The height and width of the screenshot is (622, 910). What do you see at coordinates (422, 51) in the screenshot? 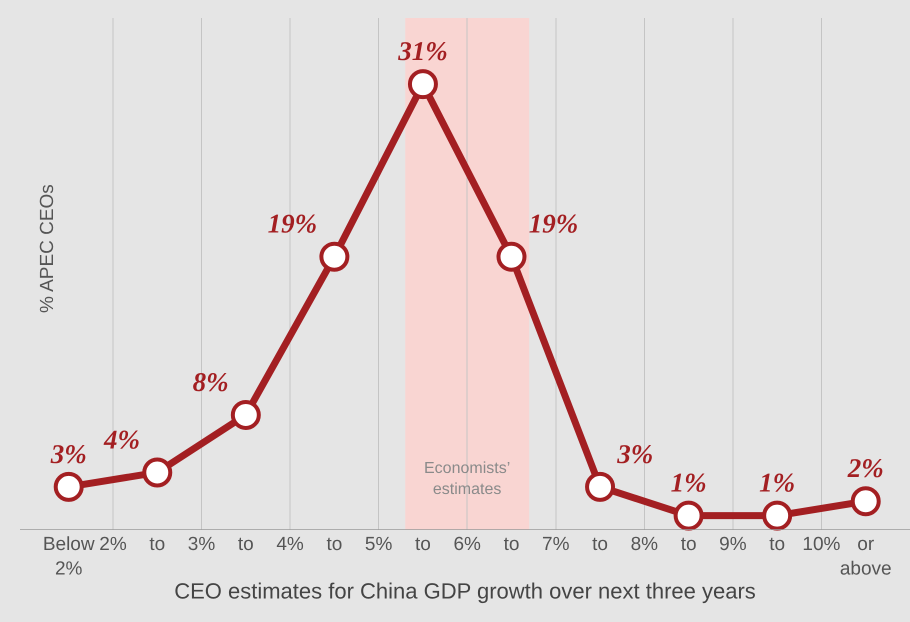
I see `data-label: 31%` at bounding box center [422, 51].